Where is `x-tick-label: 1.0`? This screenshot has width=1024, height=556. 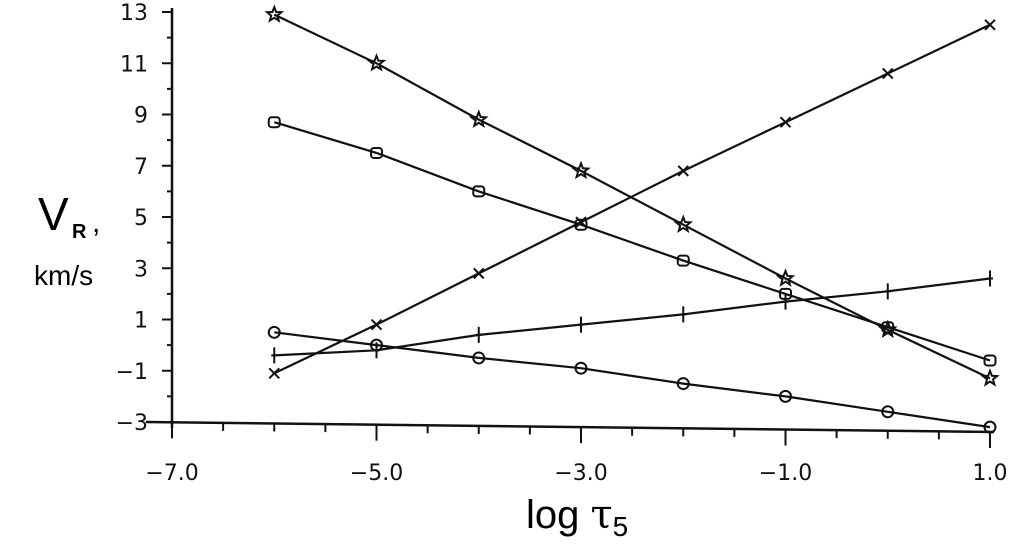
x-tick-label: 1.0 is located at coordinates (990, 473).